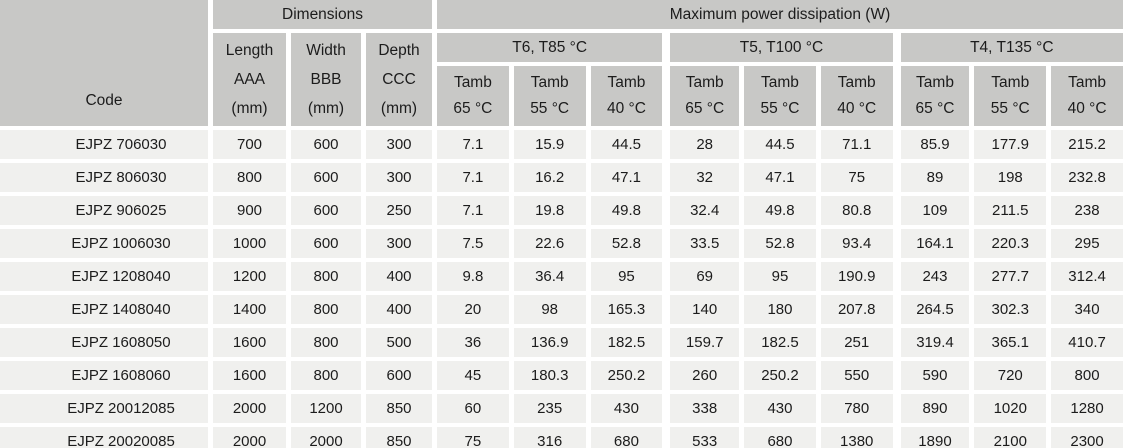 The width and height of the screenshot is (1123, 448). I want to click on value-cell: 2000, so click(249, 437).